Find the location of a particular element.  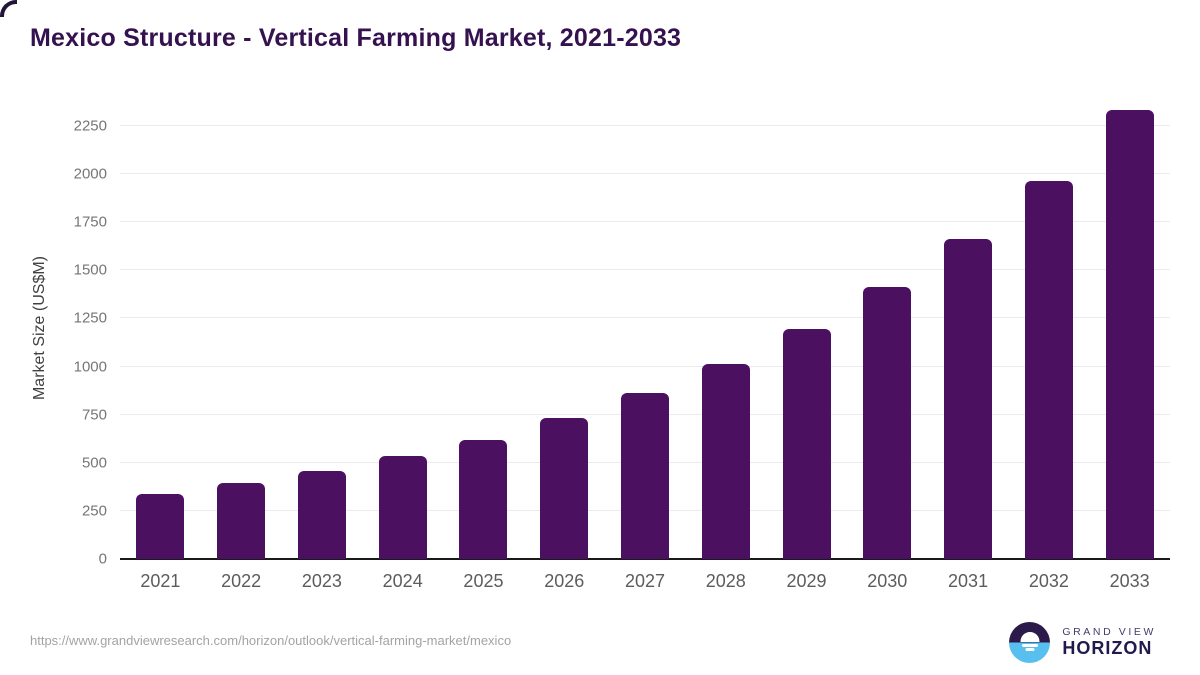

bar-2024 is located at coordinates (402, 507).